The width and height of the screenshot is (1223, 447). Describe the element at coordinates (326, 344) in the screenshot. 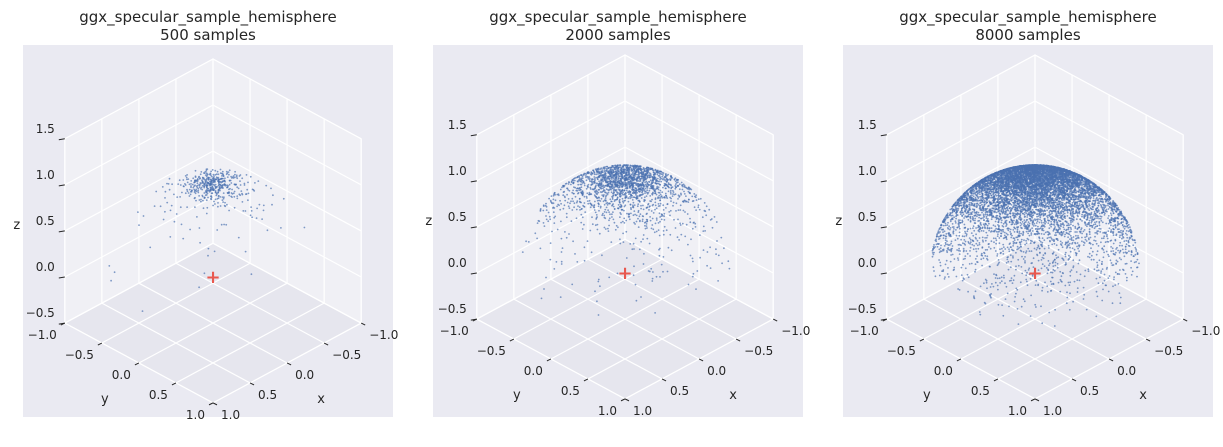

I see `x-tick-mark` at that location.